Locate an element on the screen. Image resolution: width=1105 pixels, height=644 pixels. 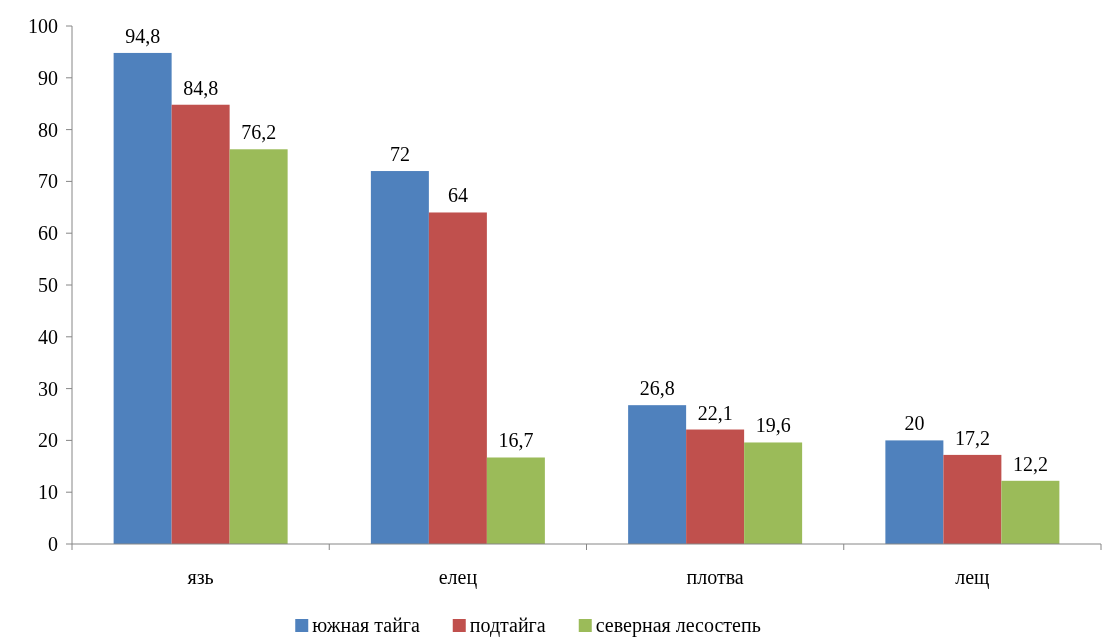
x-tick-label: лещ is located at coordinates (972, 577).